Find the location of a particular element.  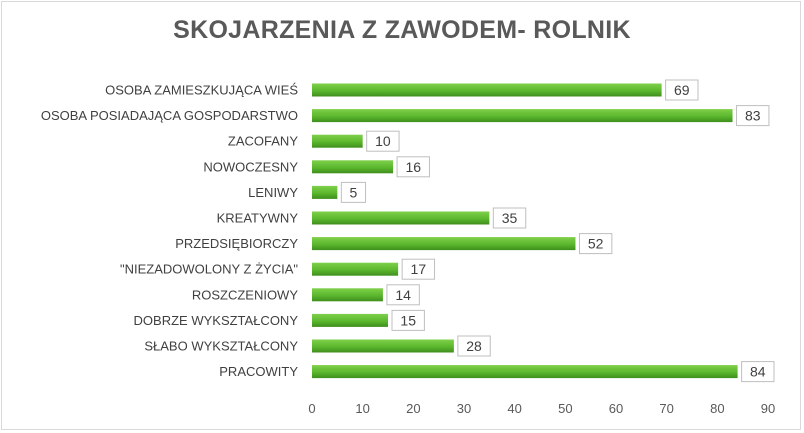

category-label: ROSZCZENIOWY is located at coordinates (245, 294).